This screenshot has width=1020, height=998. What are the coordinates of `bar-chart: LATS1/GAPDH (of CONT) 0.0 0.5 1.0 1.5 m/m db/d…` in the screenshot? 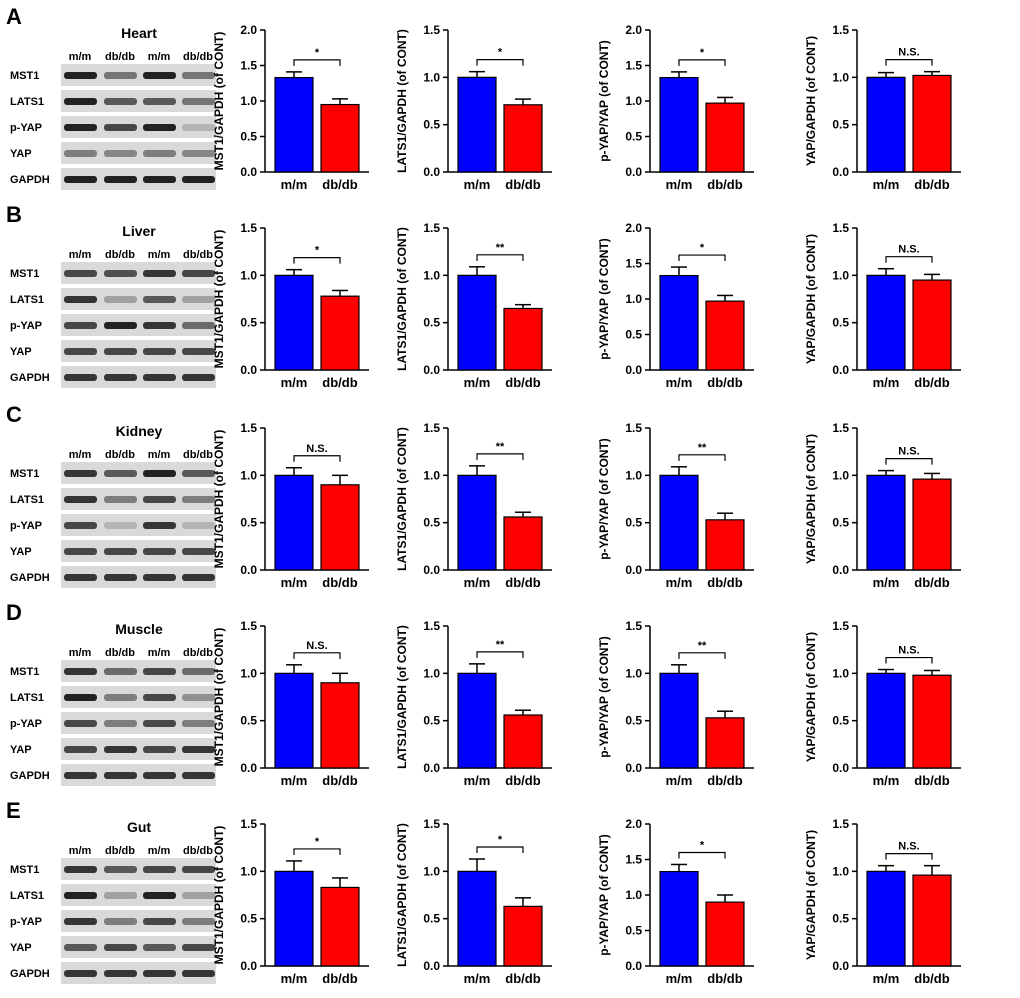 It's located at (473, 901).